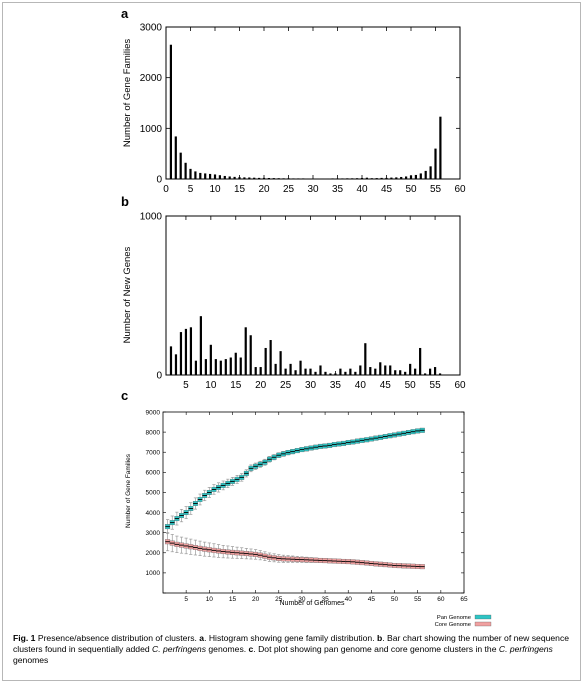 The width and height of the screenshot is (585, 686). I want to click on panel-b-x-tick-label: 35, so click(336, 385).